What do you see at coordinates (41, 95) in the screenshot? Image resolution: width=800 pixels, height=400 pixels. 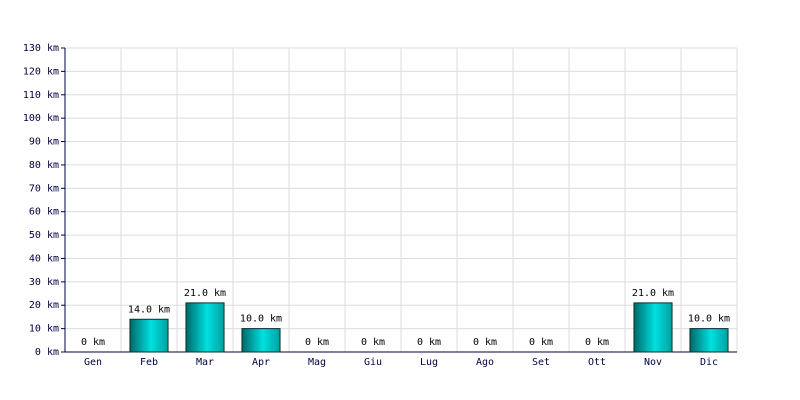 I see `y-tick-label: 110 km` at bounding box center [41, 95].